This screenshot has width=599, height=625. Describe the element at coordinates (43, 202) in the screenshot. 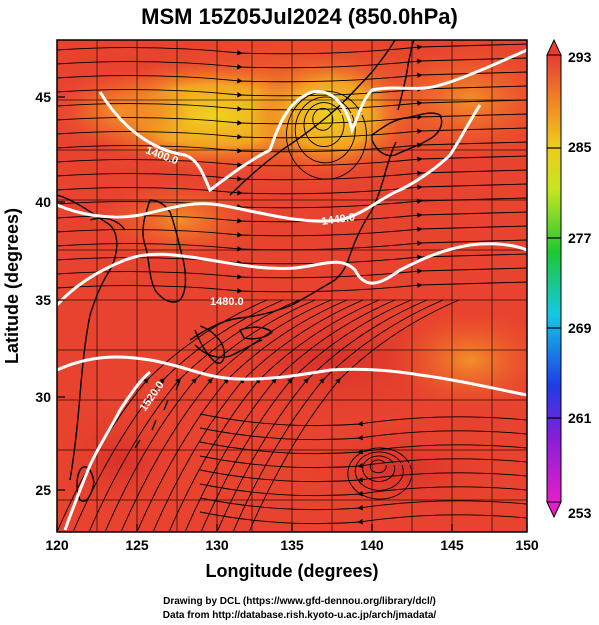

I see `y-tick-label: 40` at that location.